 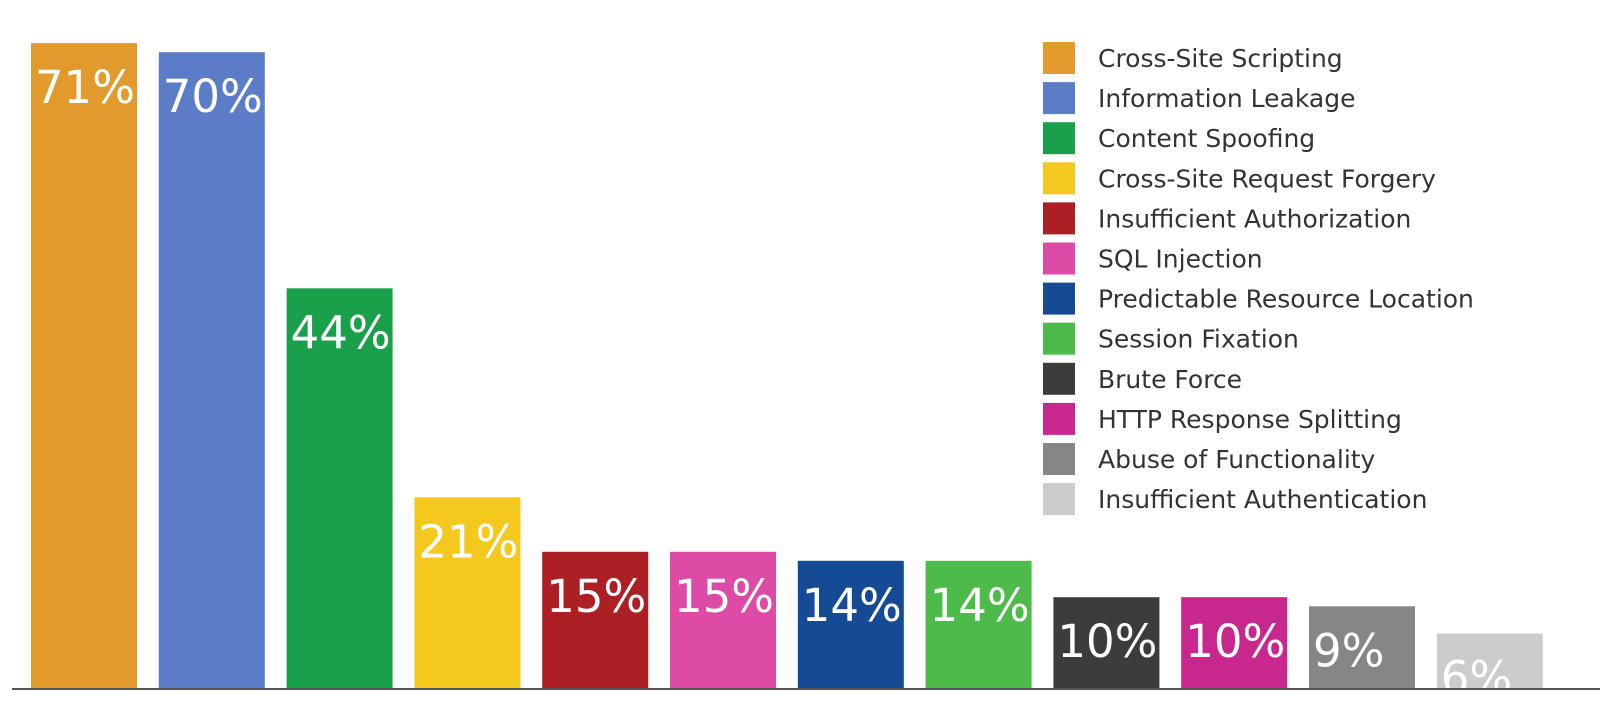 What do you see at coordinates (1220, 58) in the screenshot?
I see `legend-label-cross-site-scripting: Cross-Site Scripting` at bounding box center [1220, 58].